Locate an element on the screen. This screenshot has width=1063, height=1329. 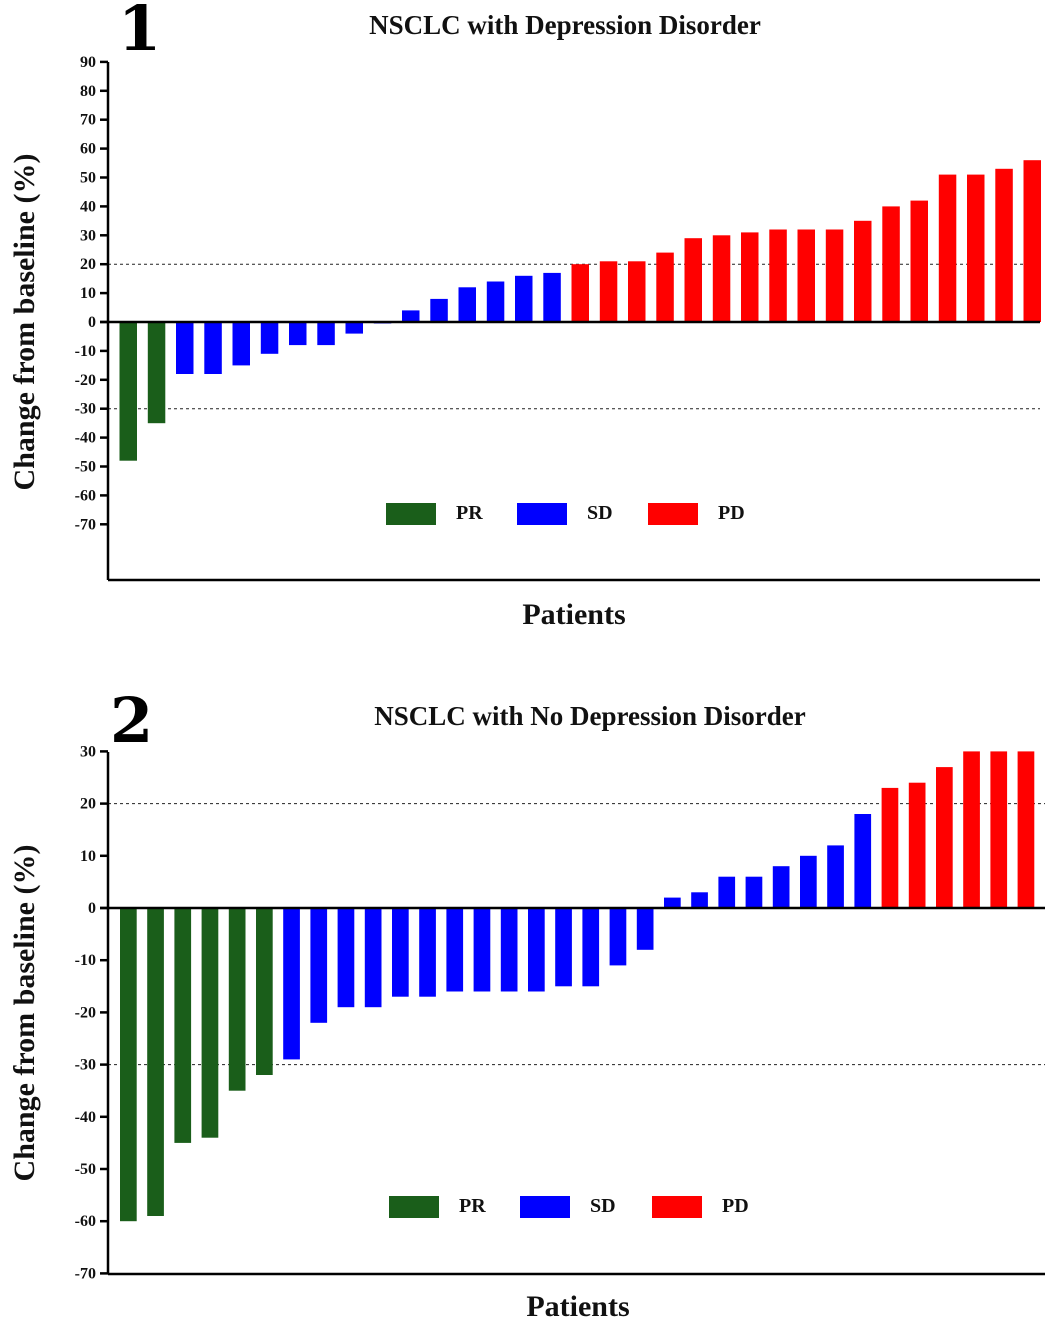
y-tick-label: -20 is located at coordinates (85, 1012).